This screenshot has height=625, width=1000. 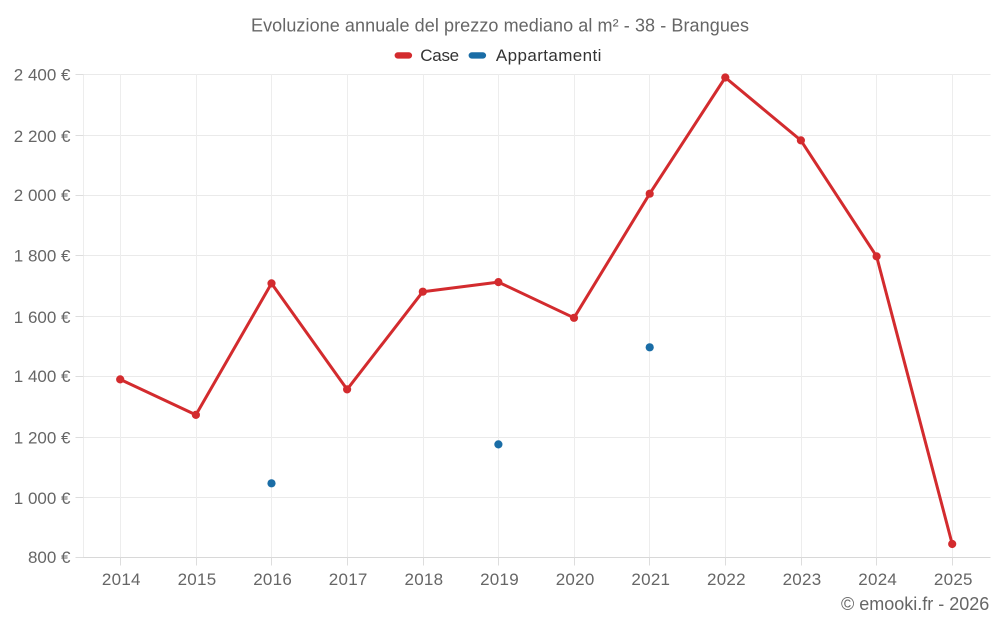 What do you see at coordinates (726, 579) in the screenshot?
I see `svg-text: 2022` at bounding box center [726, 579].